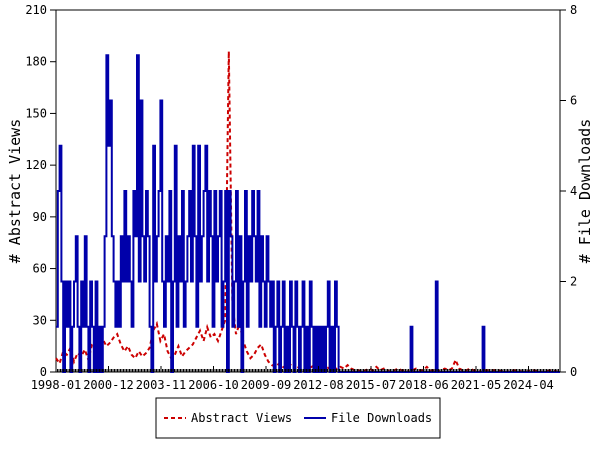 The height and width of the screenshot is (450, 600). Describe the element at coordinates (568, 191) in the screenshot. I see `right-axis: 0 2 4 6 8` at that location.